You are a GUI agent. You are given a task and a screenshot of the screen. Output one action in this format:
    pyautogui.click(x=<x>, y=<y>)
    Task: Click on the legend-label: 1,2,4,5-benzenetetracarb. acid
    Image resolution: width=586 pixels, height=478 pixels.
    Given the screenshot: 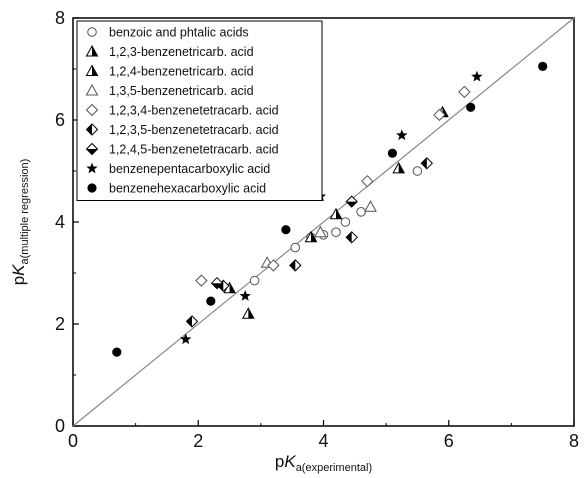 What is the action you would take?
    pyautogui.click(x=194, y=150)
    